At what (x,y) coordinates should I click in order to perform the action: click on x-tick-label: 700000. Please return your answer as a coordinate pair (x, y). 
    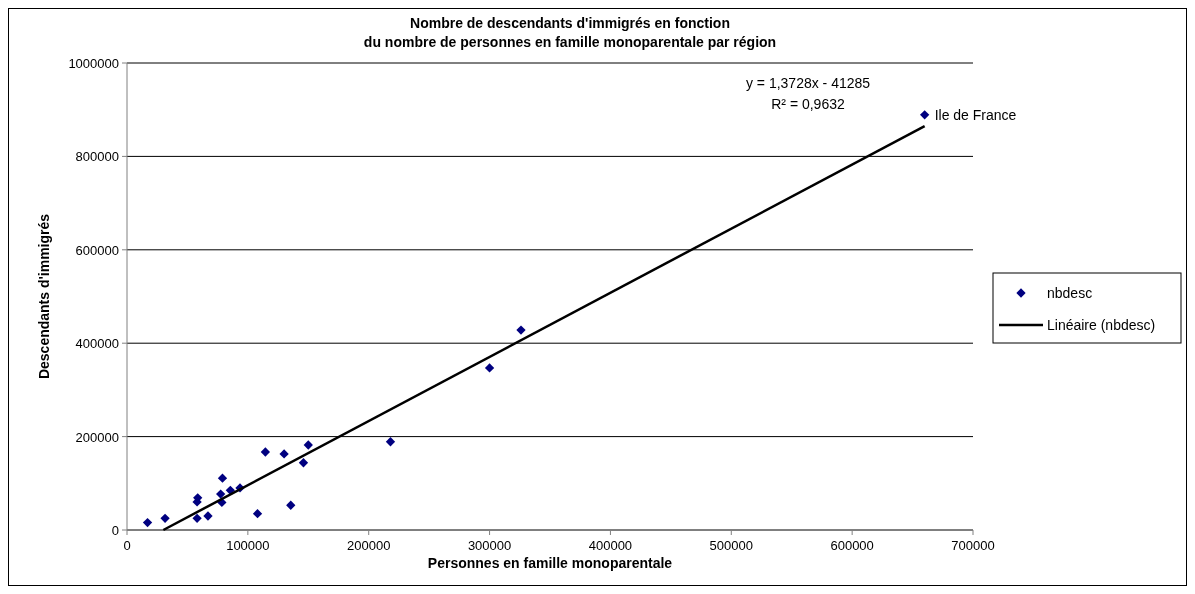
    Looking at the image, I should click on (973, 545).